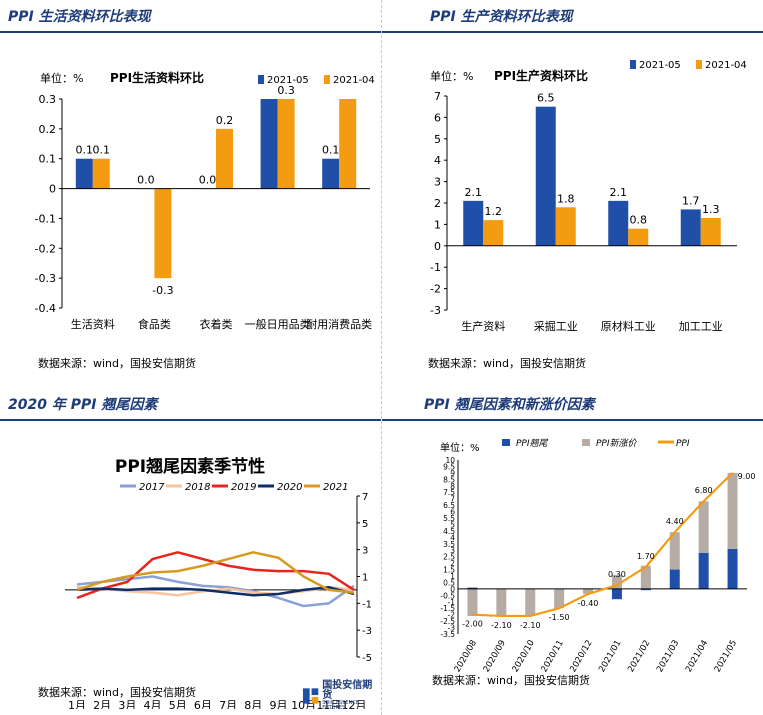  I want to click on x-tick-label: 1月, so click(77, 704).